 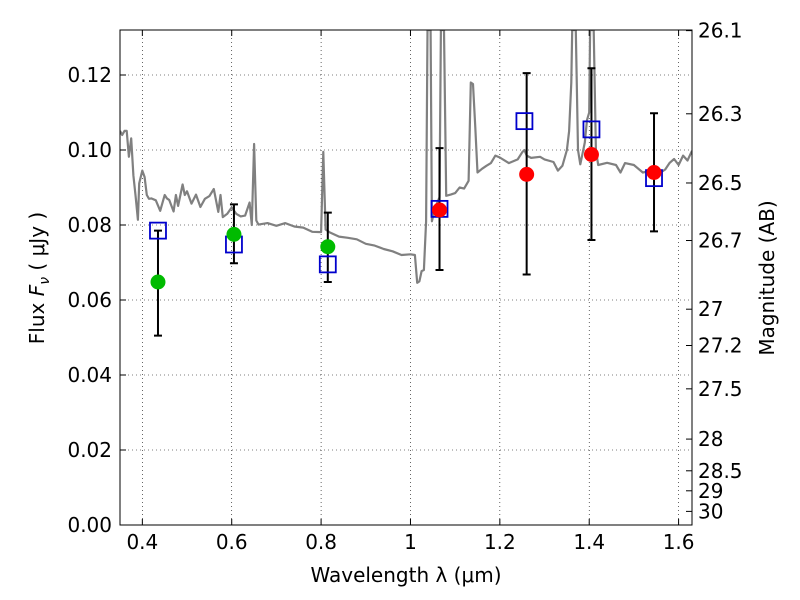 I want to click on y-axis-label-symbol: F, so click(x=37, y=290).